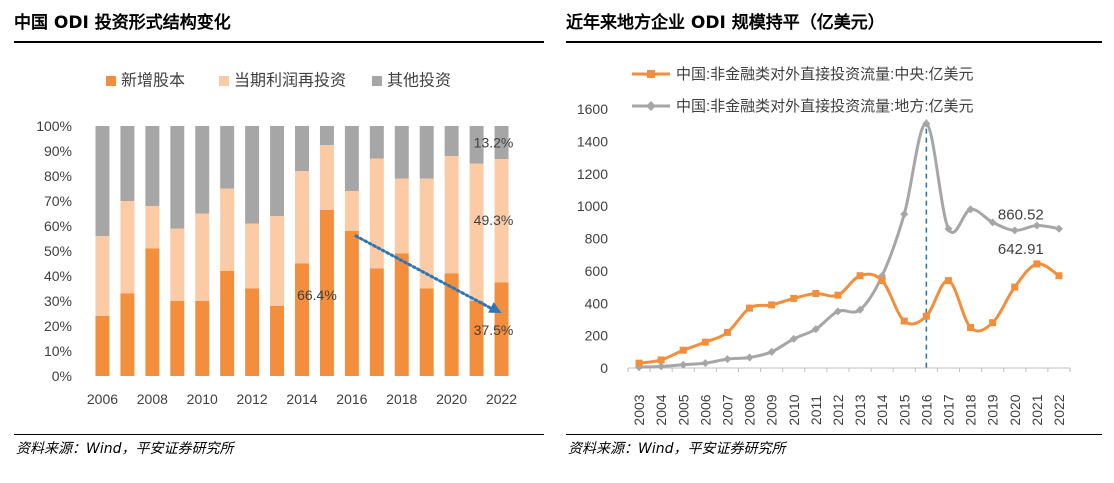  Describe the element at coordinates (882, 281) in the screenshot. I see `central-point-2014` at that location.